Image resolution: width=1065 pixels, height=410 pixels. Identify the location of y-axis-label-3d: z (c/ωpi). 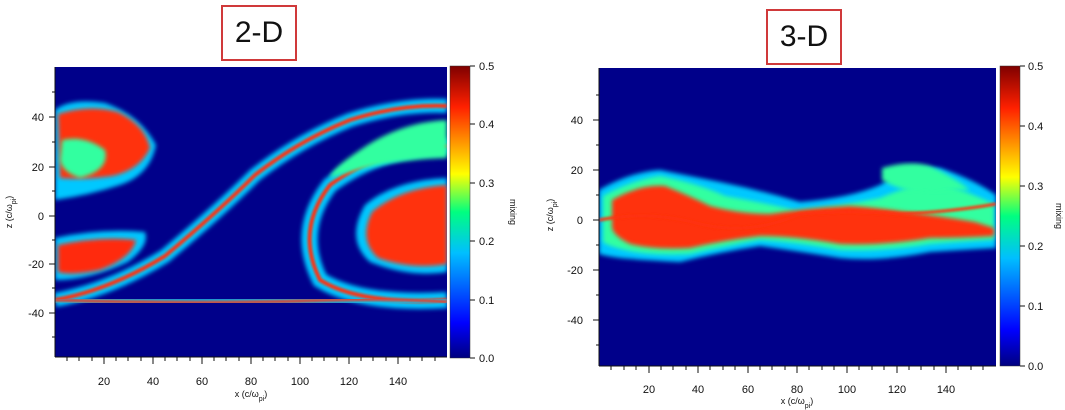
(552, 215).